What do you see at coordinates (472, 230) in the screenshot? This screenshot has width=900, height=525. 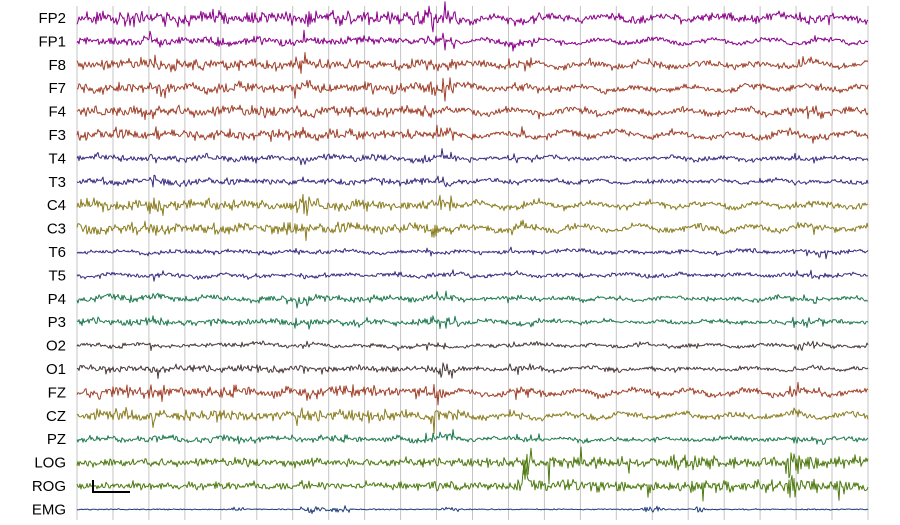 I see `trace-c3` at bounding box center [472, 230].